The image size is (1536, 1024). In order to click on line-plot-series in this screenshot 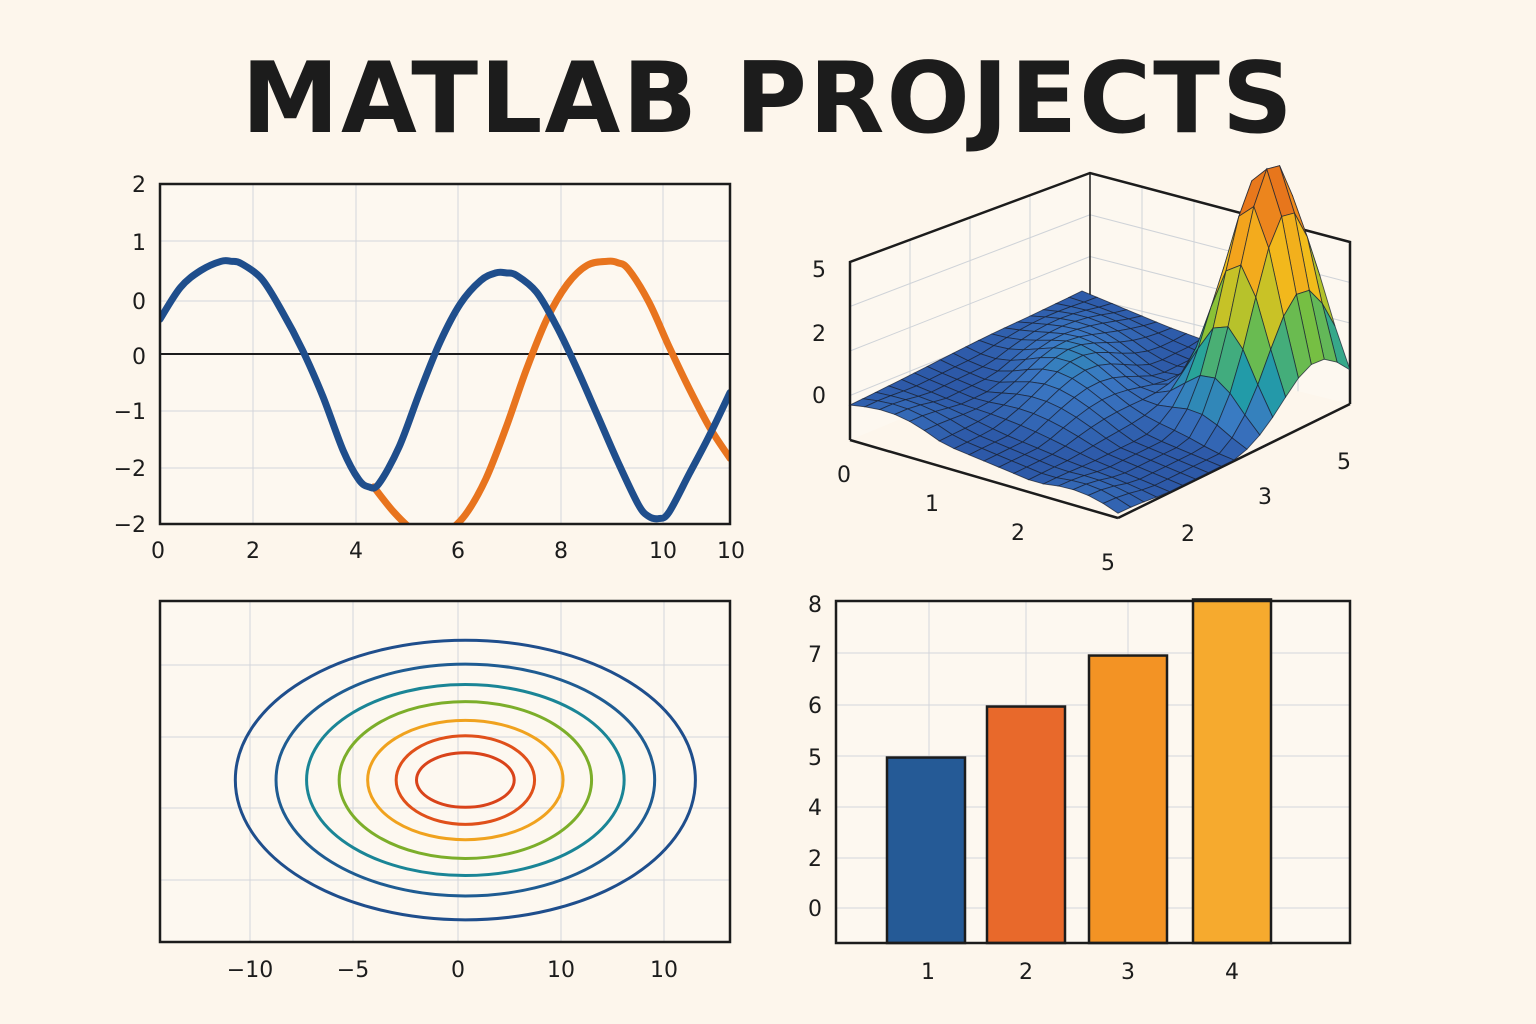, I will do `click(445, 390)`.